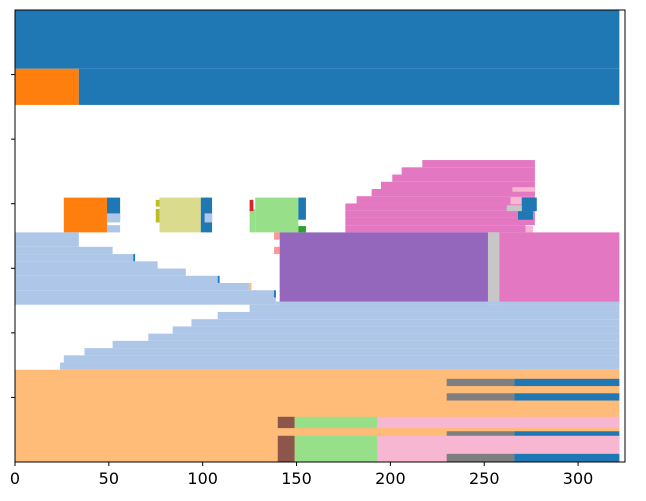  Describe the element at coordinates (13, 236) in the screenshot. I see `y-axis` at that location.